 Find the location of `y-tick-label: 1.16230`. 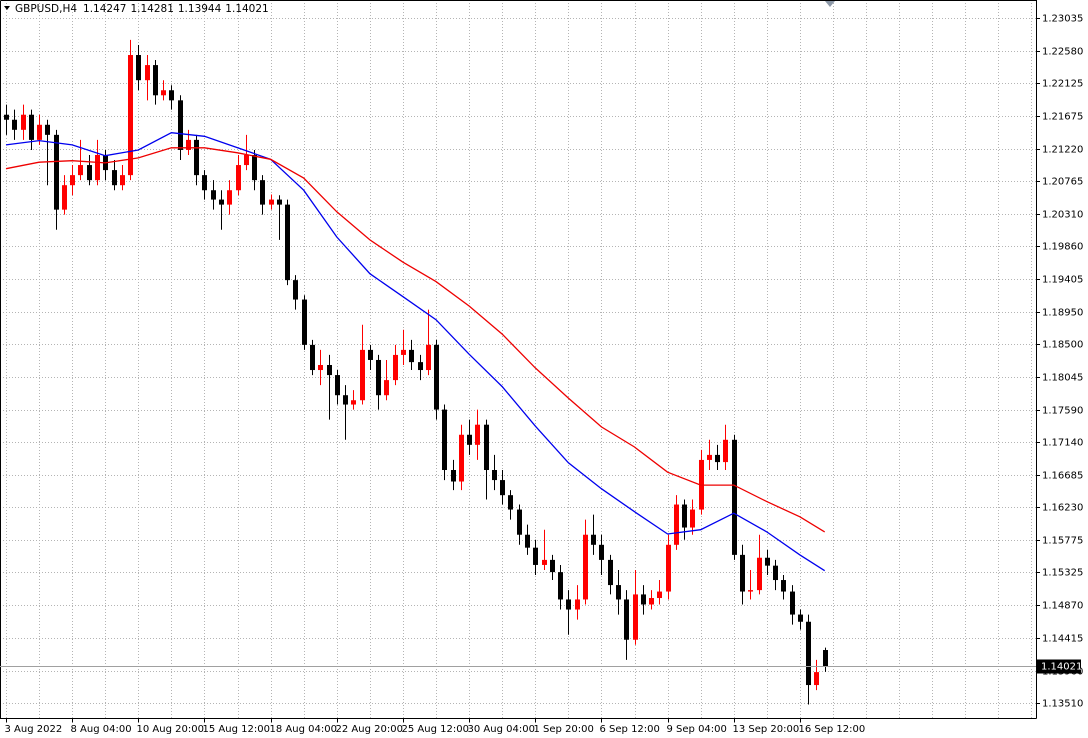

y-tick-label: 1.16230 is located at coordinates (1062, 508).